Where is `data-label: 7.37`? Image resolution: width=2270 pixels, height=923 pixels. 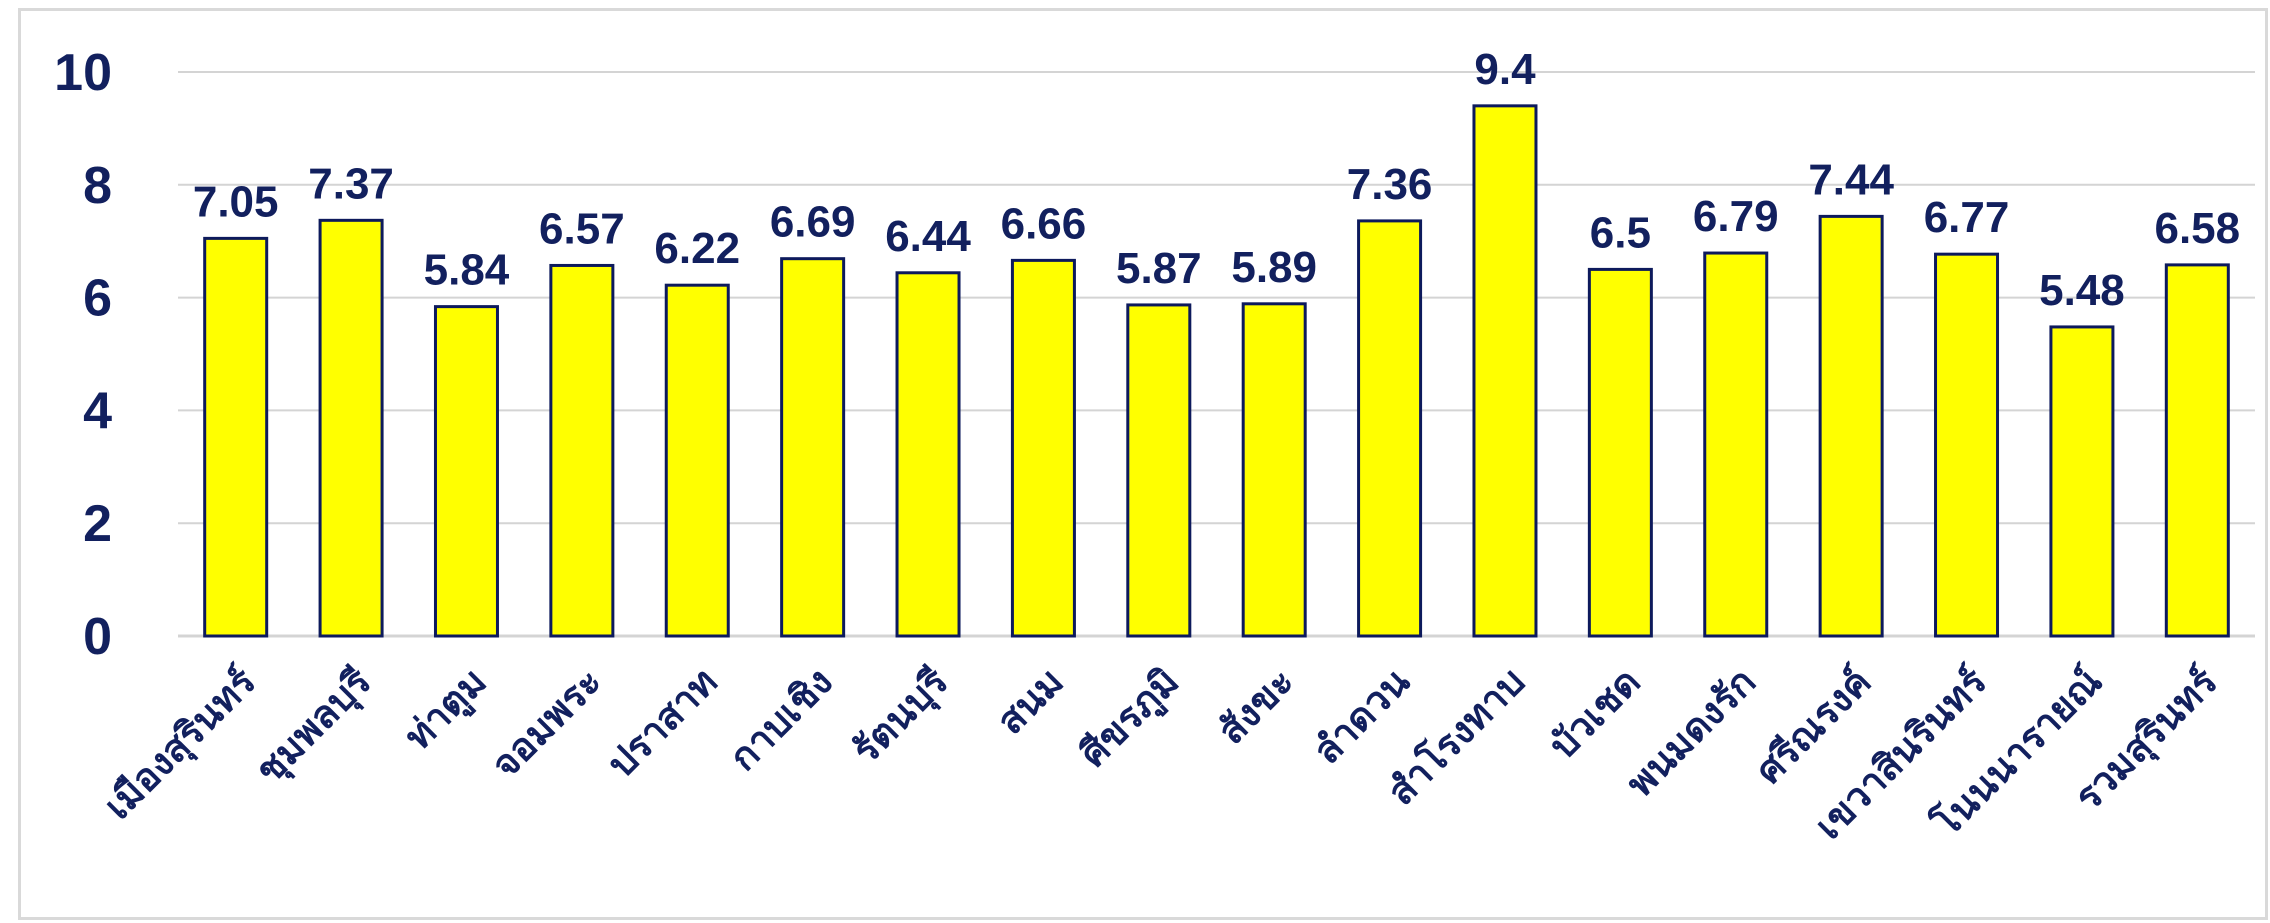
data-label: 7.37 is located at coordinates (351, 183).